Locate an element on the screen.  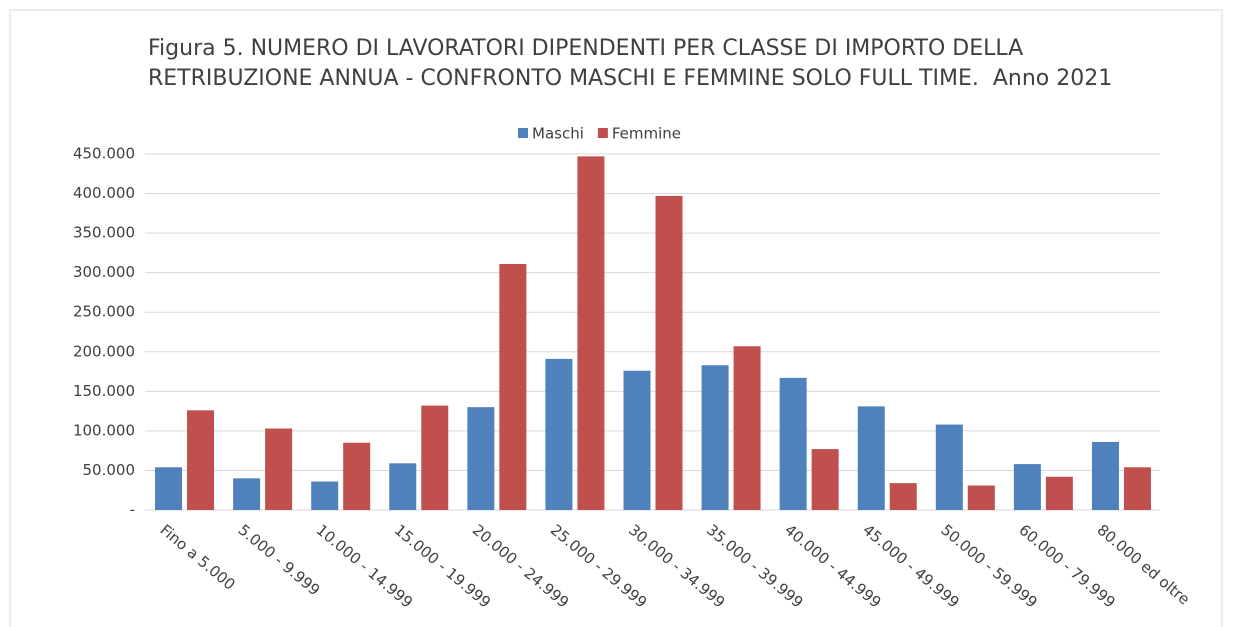
y-tick-label: 250.000 is located at coordinates (104, 312).